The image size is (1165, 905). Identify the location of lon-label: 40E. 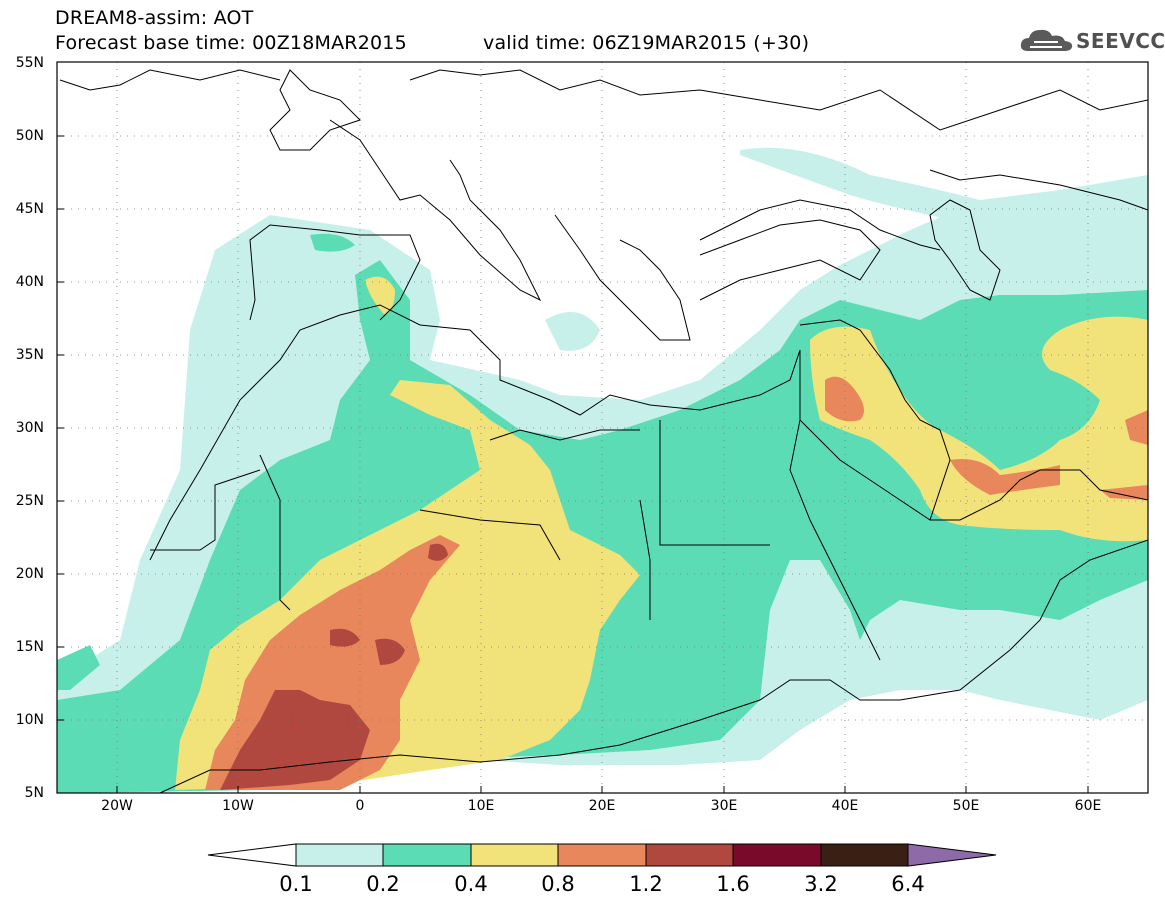
(845, 806).